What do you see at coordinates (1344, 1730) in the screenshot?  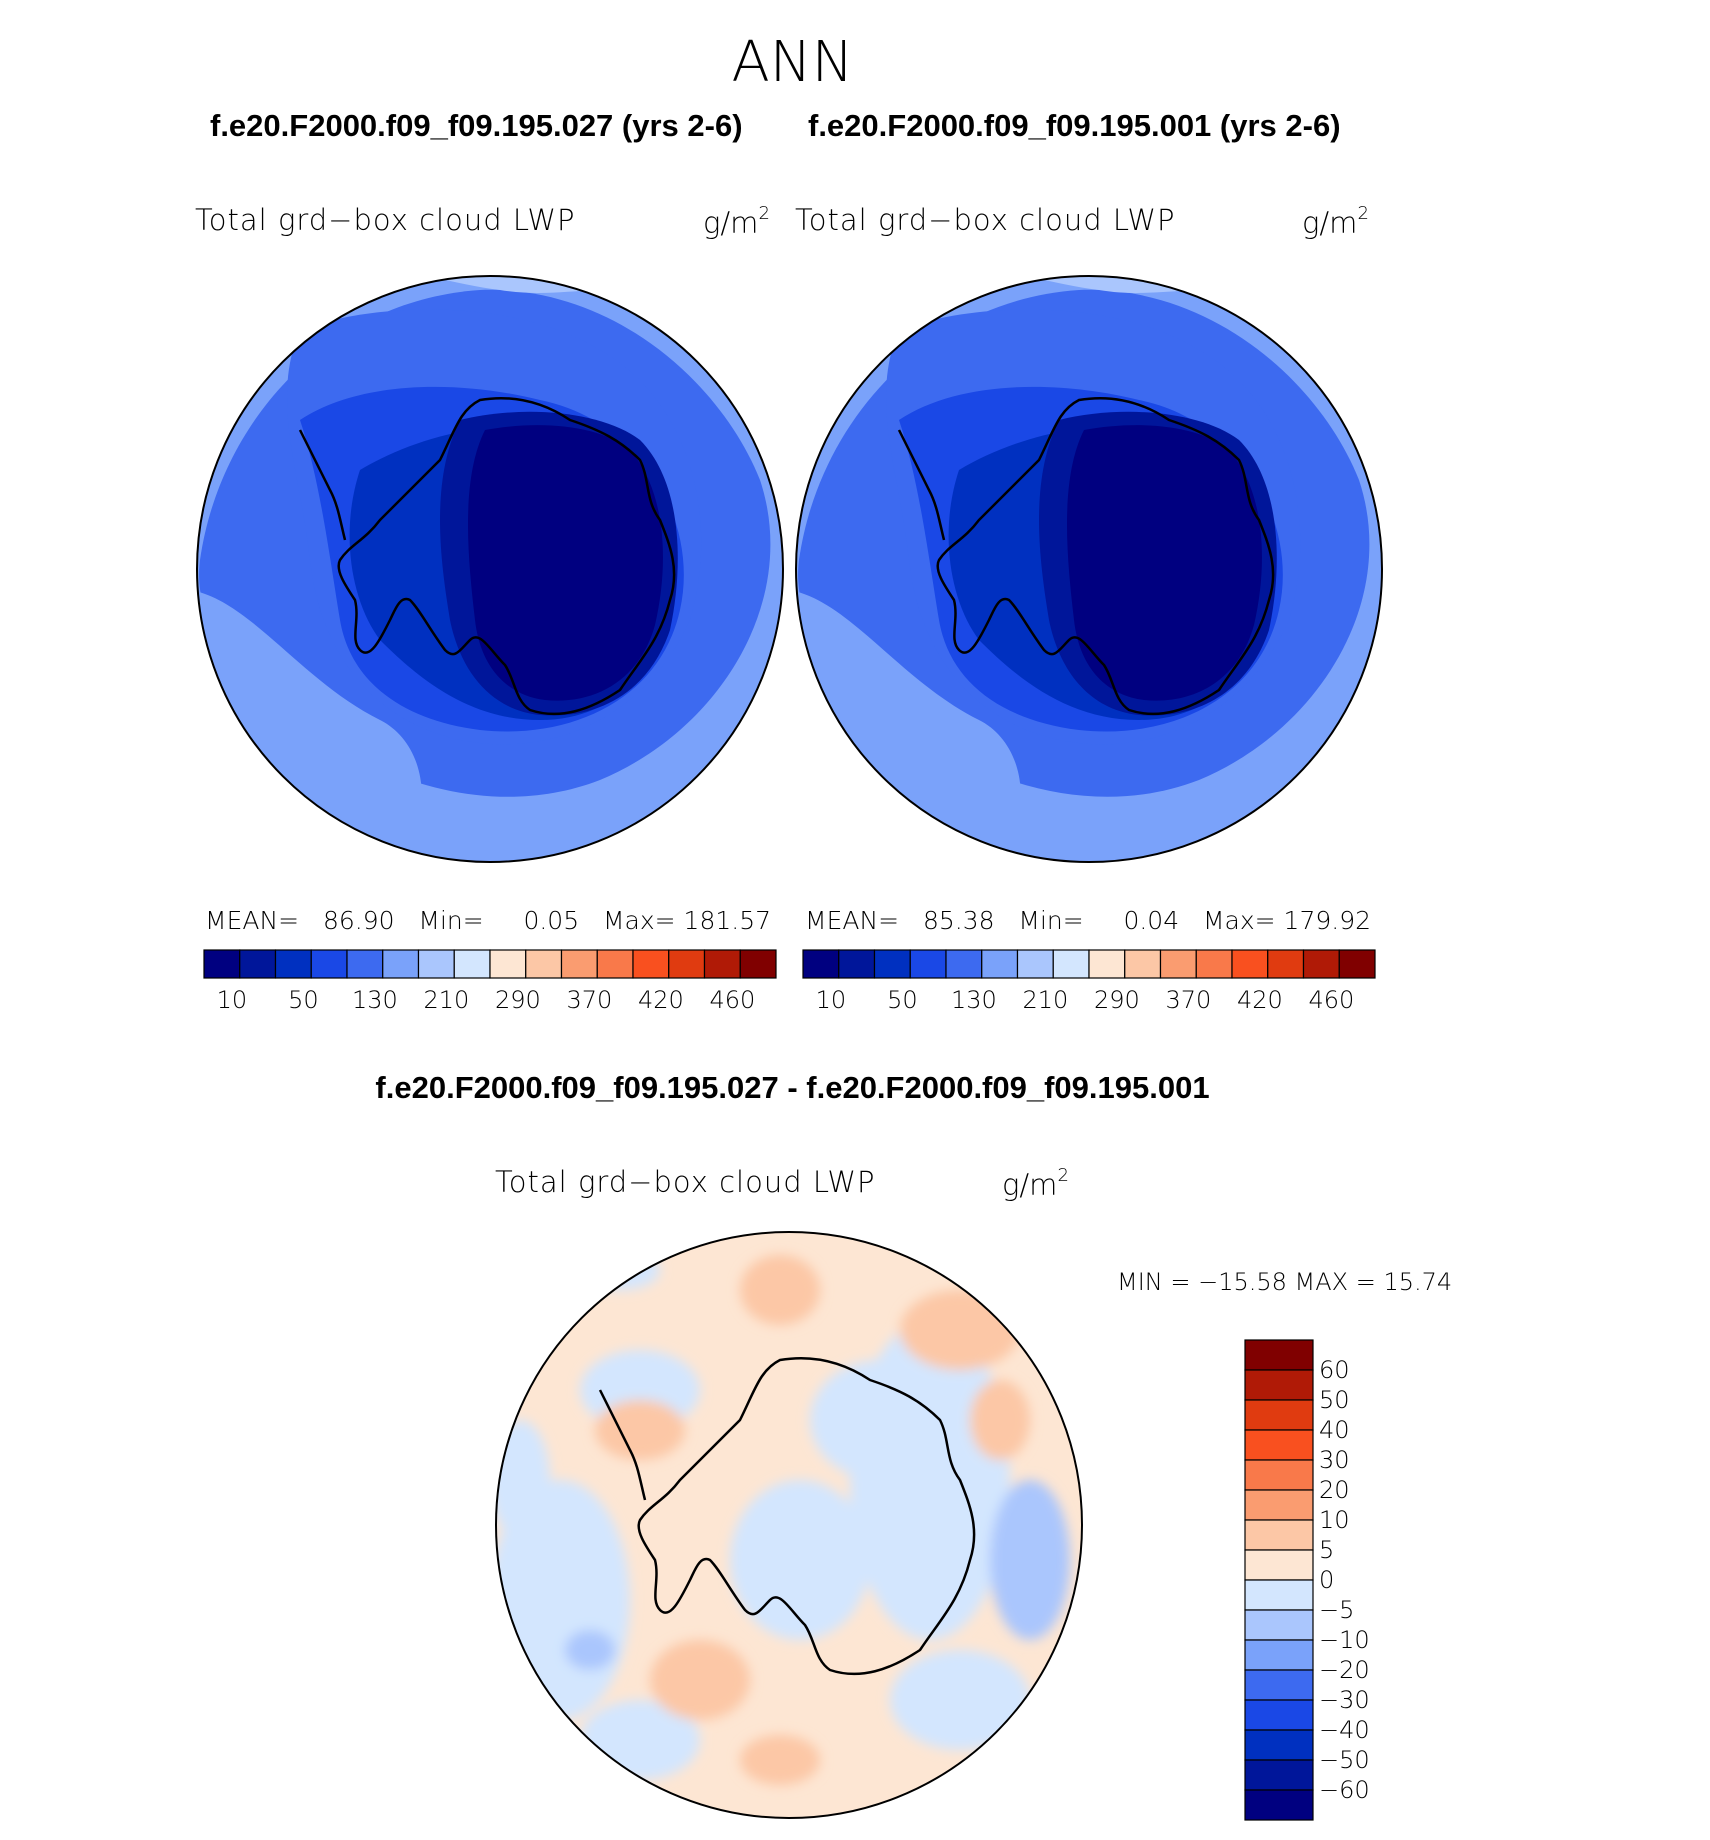 I see `colorbar-tick-label: −40` at bounding box center [1344, 1730].